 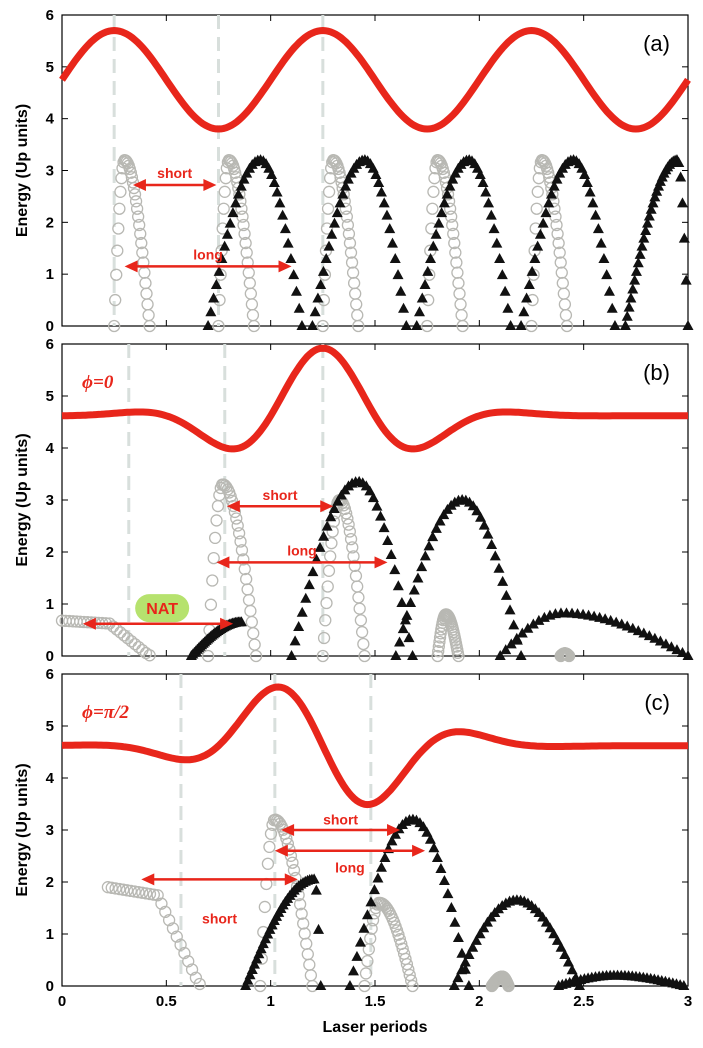 What do you see at coordinates (50, 934) in the screenshot?
I see `y-tick-label: 1` at bounding box center [50, 934].